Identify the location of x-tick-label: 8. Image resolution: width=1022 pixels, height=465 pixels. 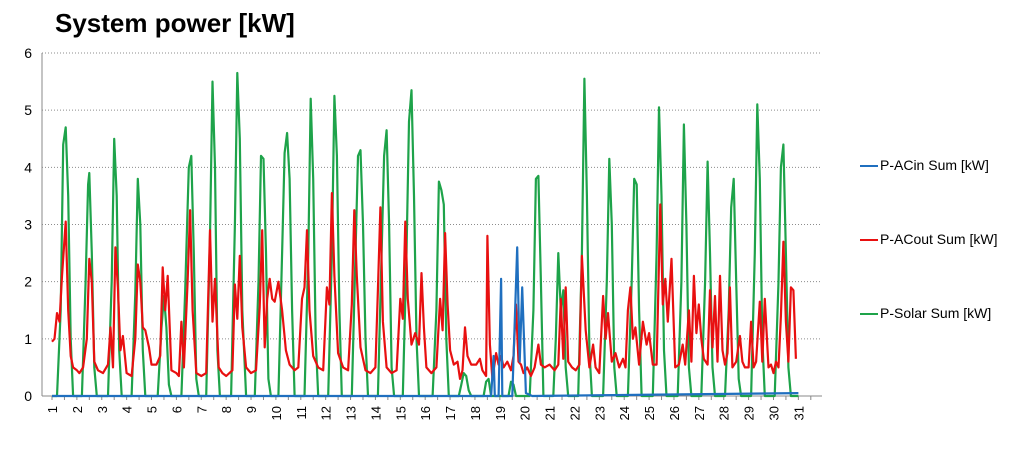
(226, 409).